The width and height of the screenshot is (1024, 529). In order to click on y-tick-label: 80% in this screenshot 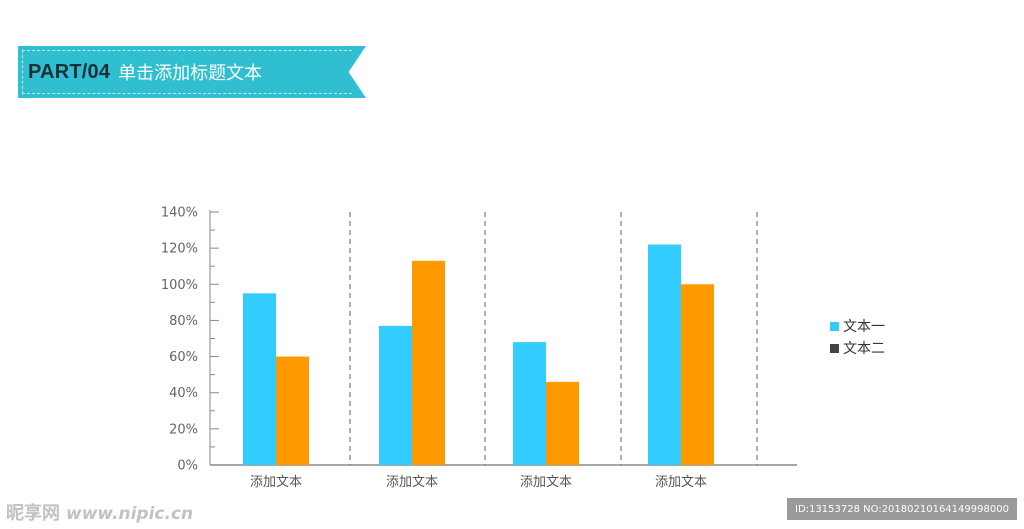, I will do `click(183, 321)`.